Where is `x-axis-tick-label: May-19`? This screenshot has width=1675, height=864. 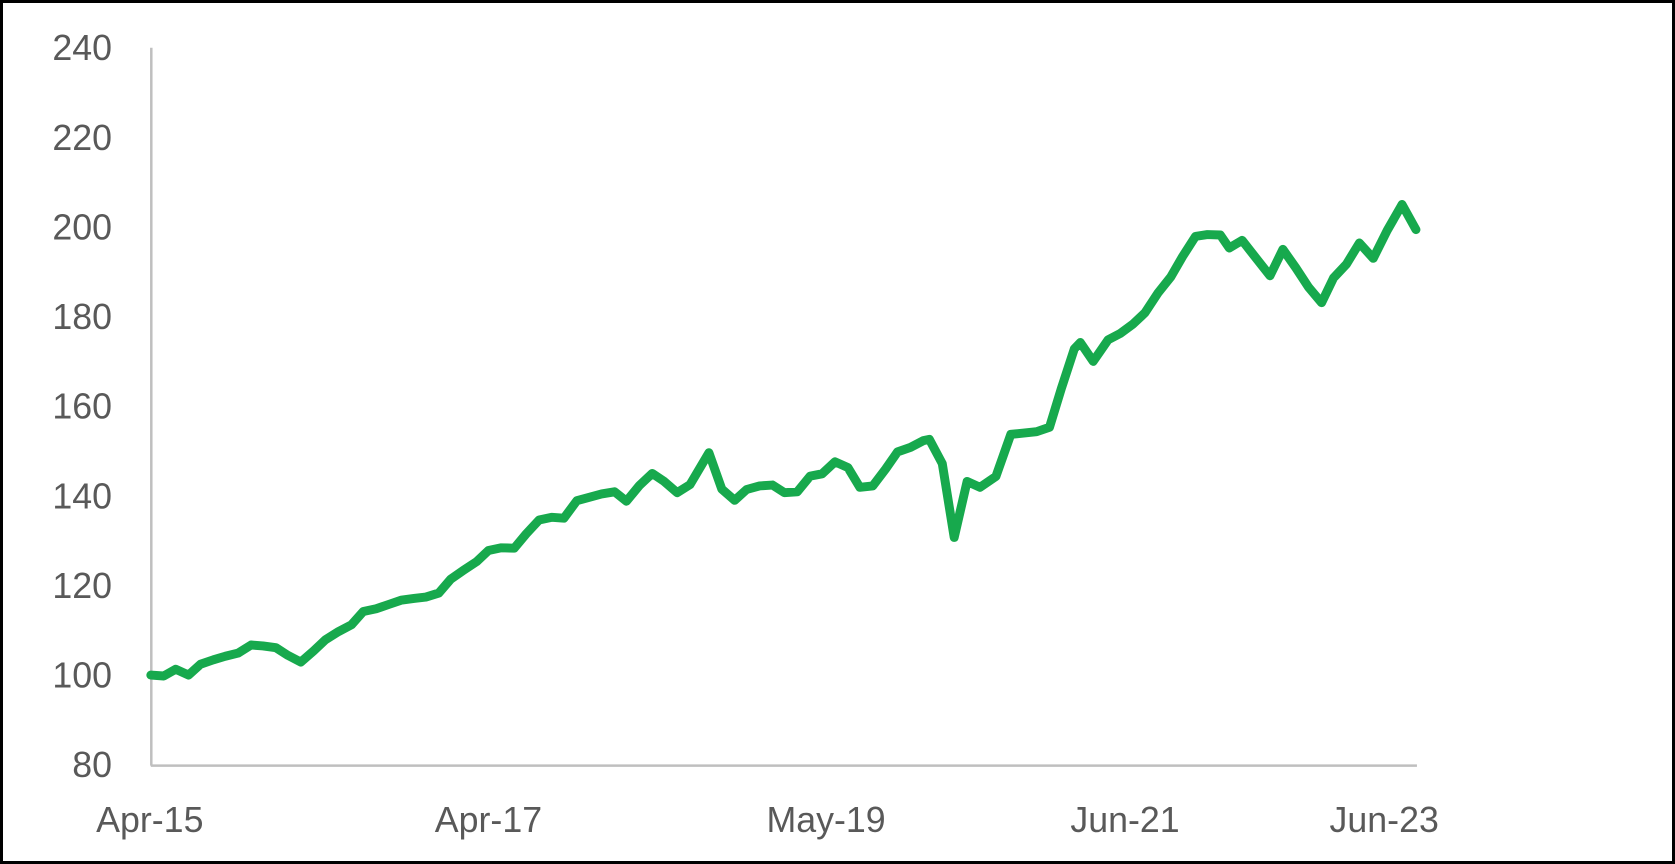
x-axis-tick-label: May-19 is located at coordinates (825, 820).